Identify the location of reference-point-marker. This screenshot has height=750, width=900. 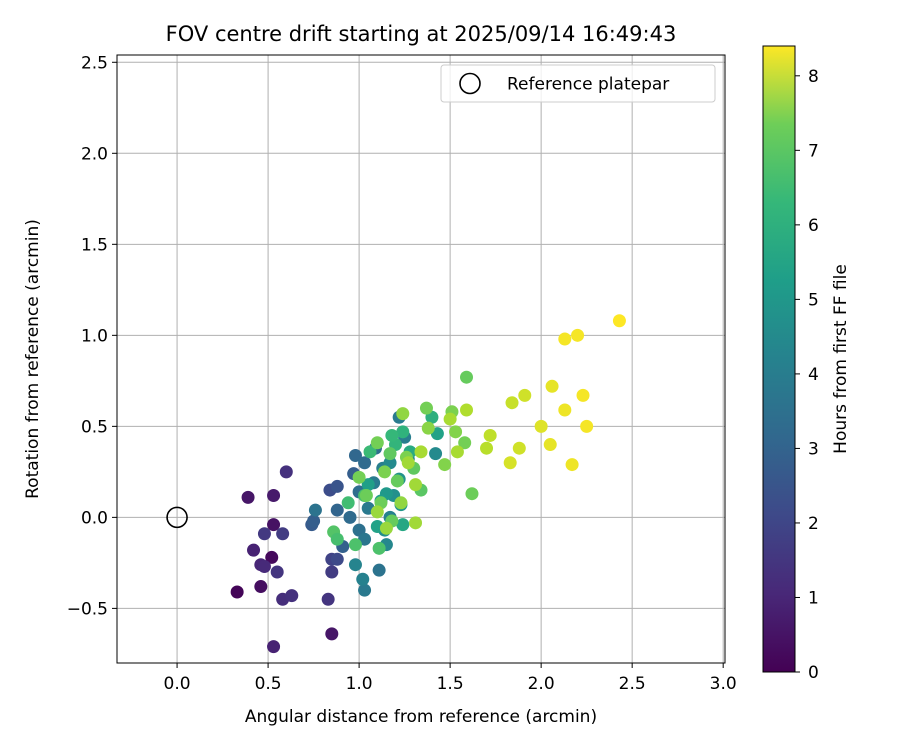
(177, 517).